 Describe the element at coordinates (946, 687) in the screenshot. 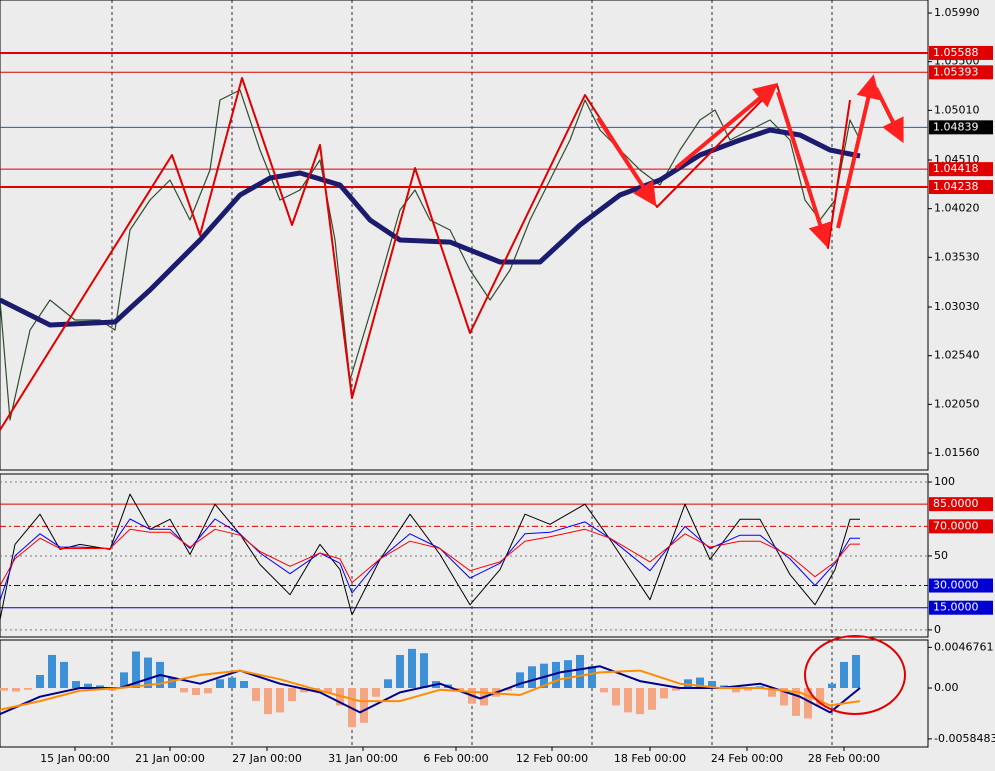

I see `y-tick-label: 0.00` at that location.